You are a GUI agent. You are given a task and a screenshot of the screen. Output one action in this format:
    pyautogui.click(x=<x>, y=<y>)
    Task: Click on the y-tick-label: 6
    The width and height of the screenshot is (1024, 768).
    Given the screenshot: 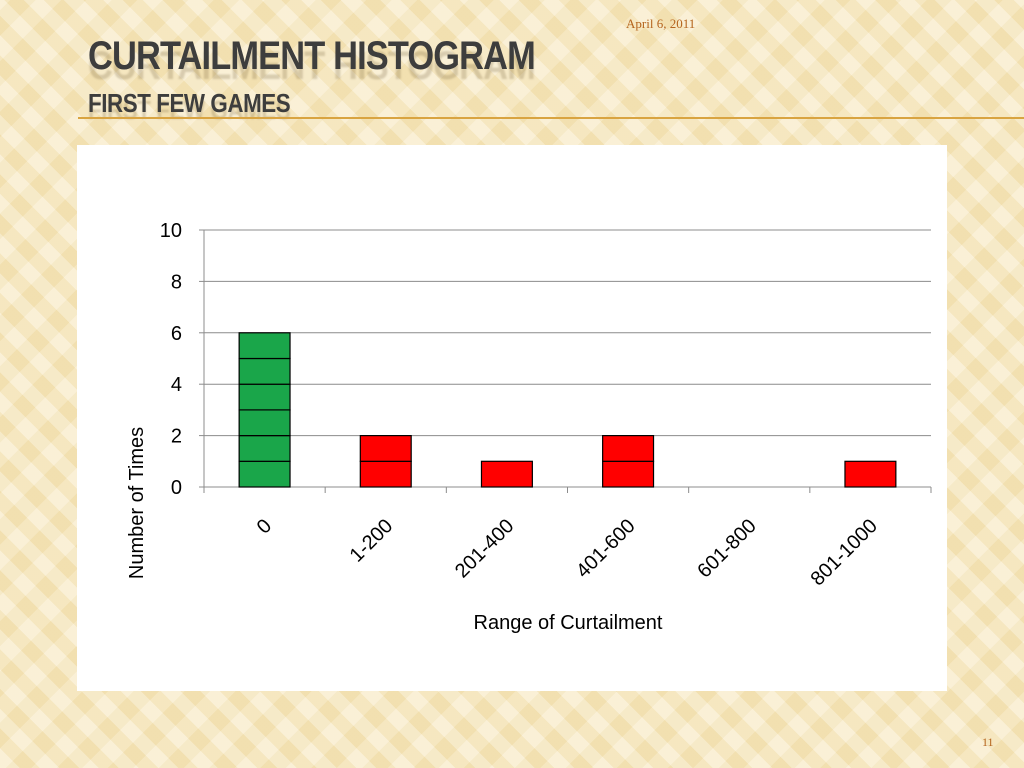 What is the action you would take?
    pyautogui.click(x=176, y=334)
    